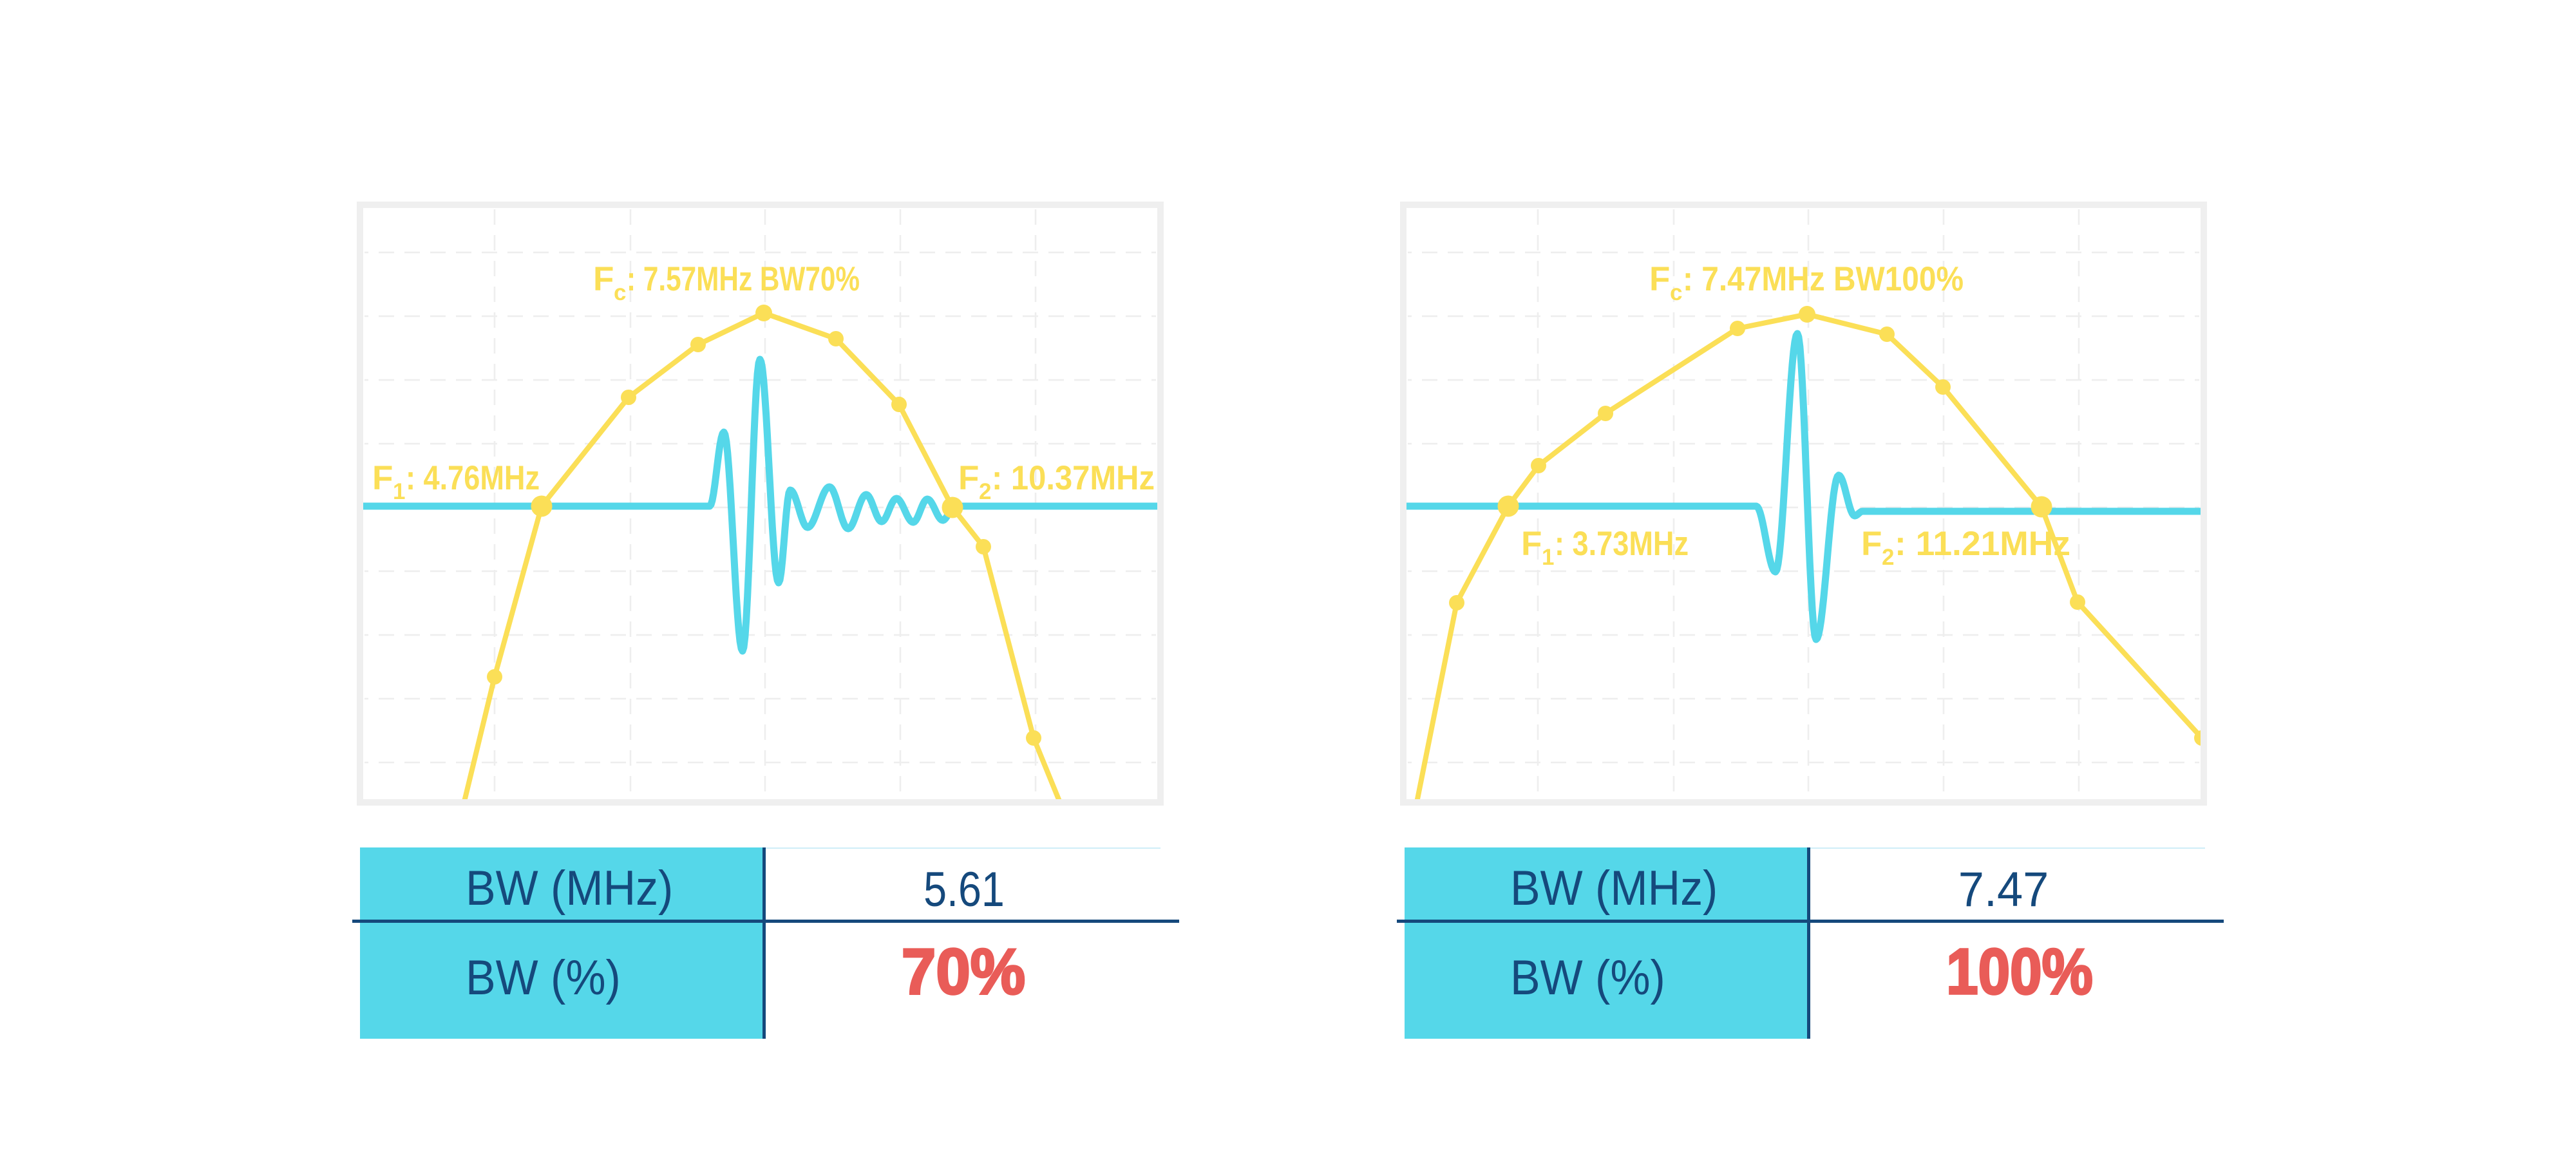 This screenshot has height=1154, width=2576. I want to click on svg-text:: 3.73MHz: : 3.73MHz, so click(1622, 544).